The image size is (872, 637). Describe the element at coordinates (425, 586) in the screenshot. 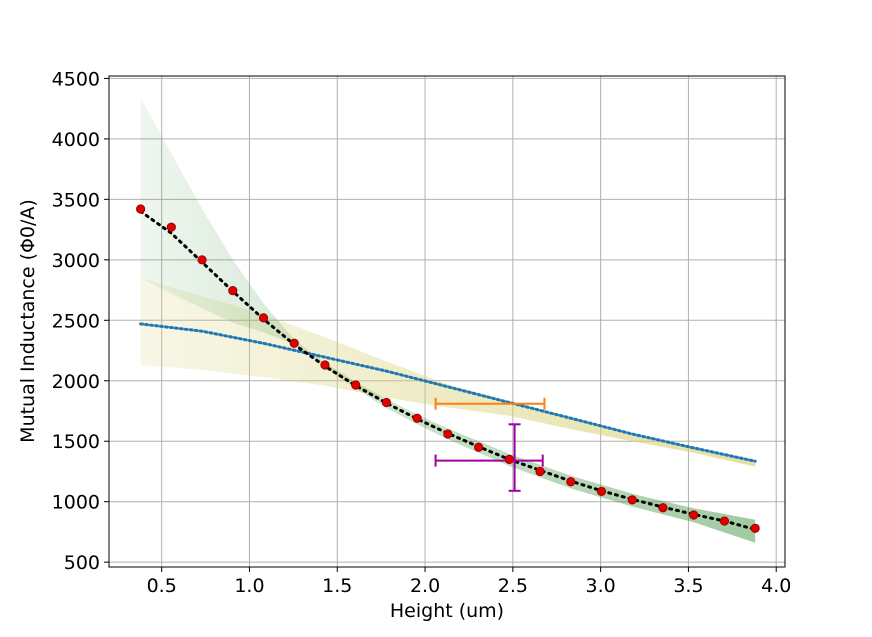

I see `x-tick-label: 2.0` at that location.